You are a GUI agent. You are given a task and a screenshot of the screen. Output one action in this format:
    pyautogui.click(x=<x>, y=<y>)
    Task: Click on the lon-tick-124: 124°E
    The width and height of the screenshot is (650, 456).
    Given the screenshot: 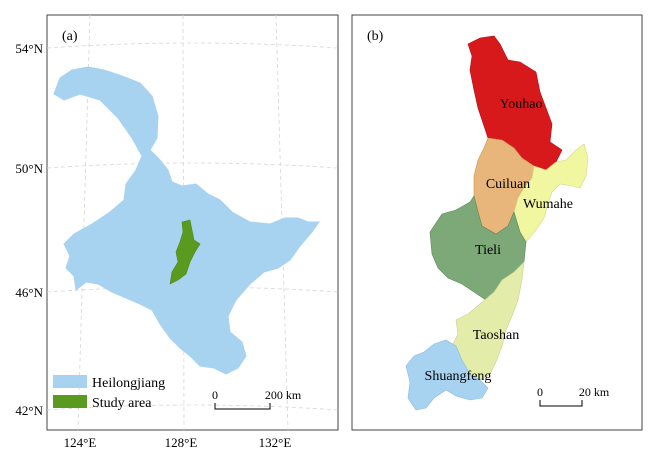 What is the action you would take?
    pyautogui.click(x=80, y=442)
    